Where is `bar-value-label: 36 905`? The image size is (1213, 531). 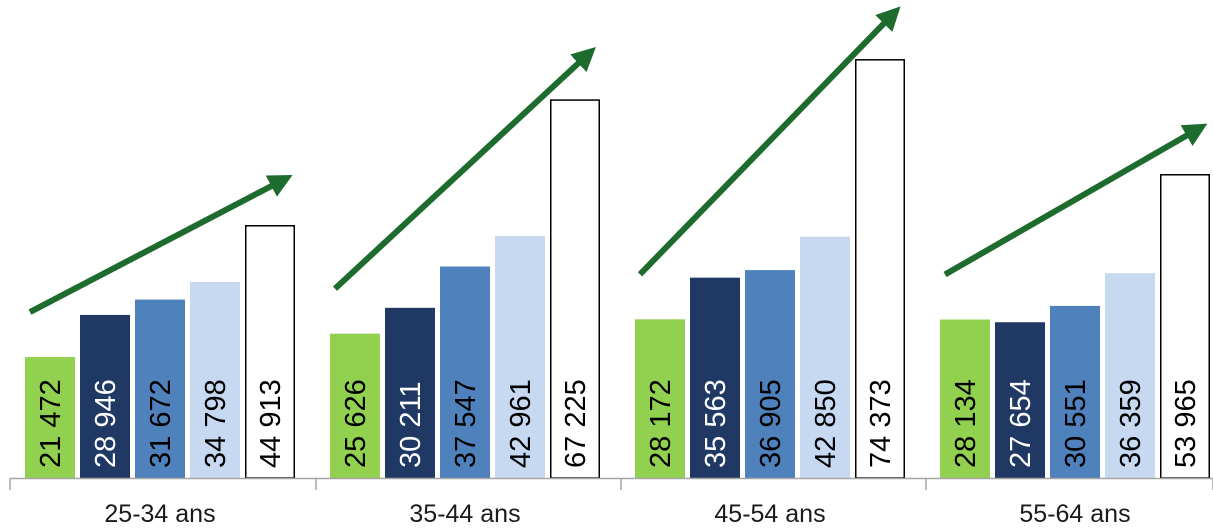
bar-value-label: 36 905 is located at coordinates (771, 423).